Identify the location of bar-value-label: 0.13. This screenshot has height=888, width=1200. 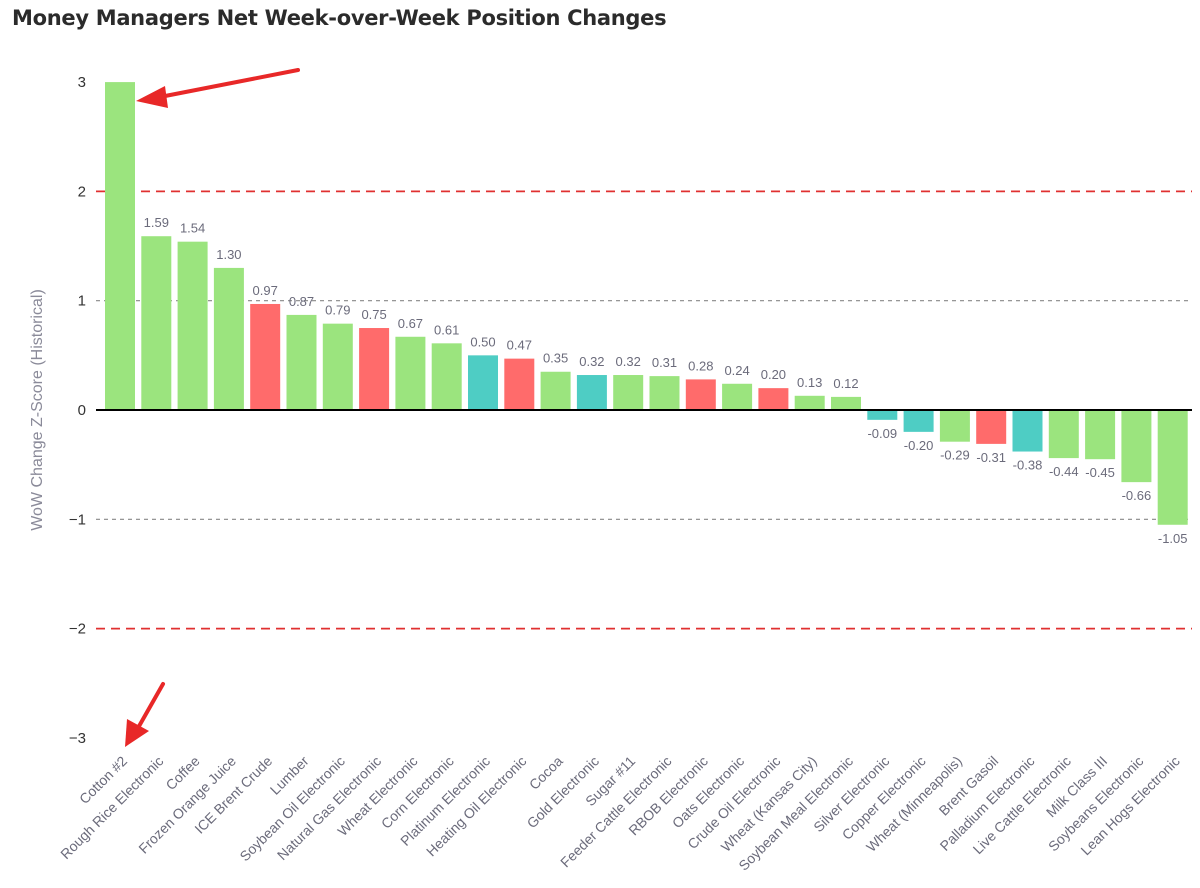
(809, 382).